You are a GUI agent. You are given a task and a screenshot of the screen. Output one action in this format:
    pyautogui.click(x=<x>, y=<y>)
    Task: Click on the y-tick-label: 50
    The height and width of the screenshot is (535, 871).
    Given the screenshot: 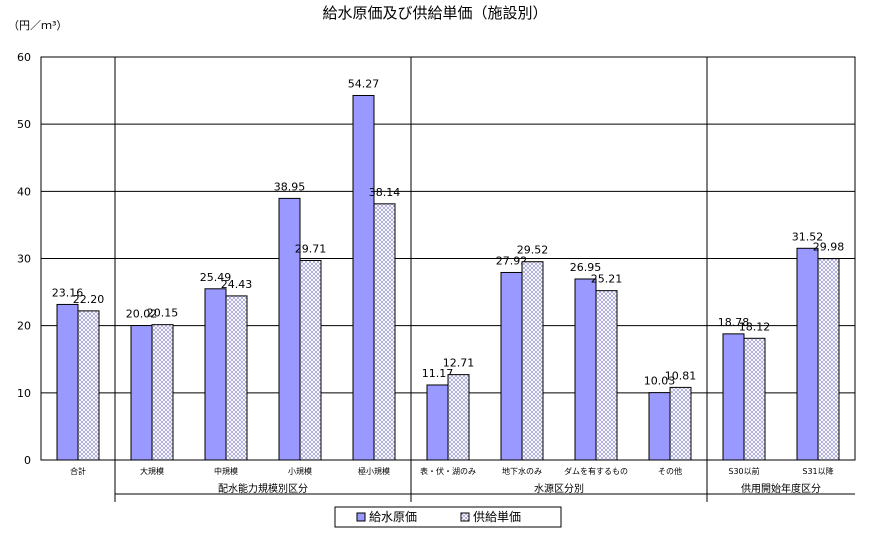 What is the action you would take?
    pyautogui.click(x=24, y=124)
    